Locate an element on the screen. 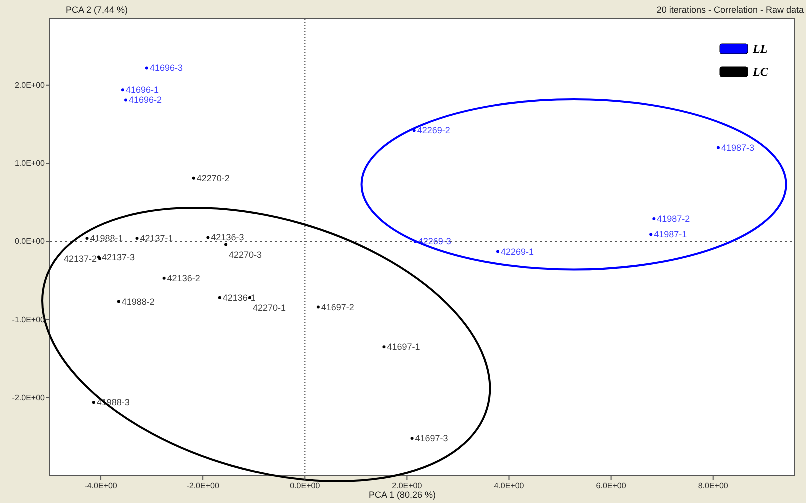  data-label: 42137-1 is located at coordinates (157, 239).